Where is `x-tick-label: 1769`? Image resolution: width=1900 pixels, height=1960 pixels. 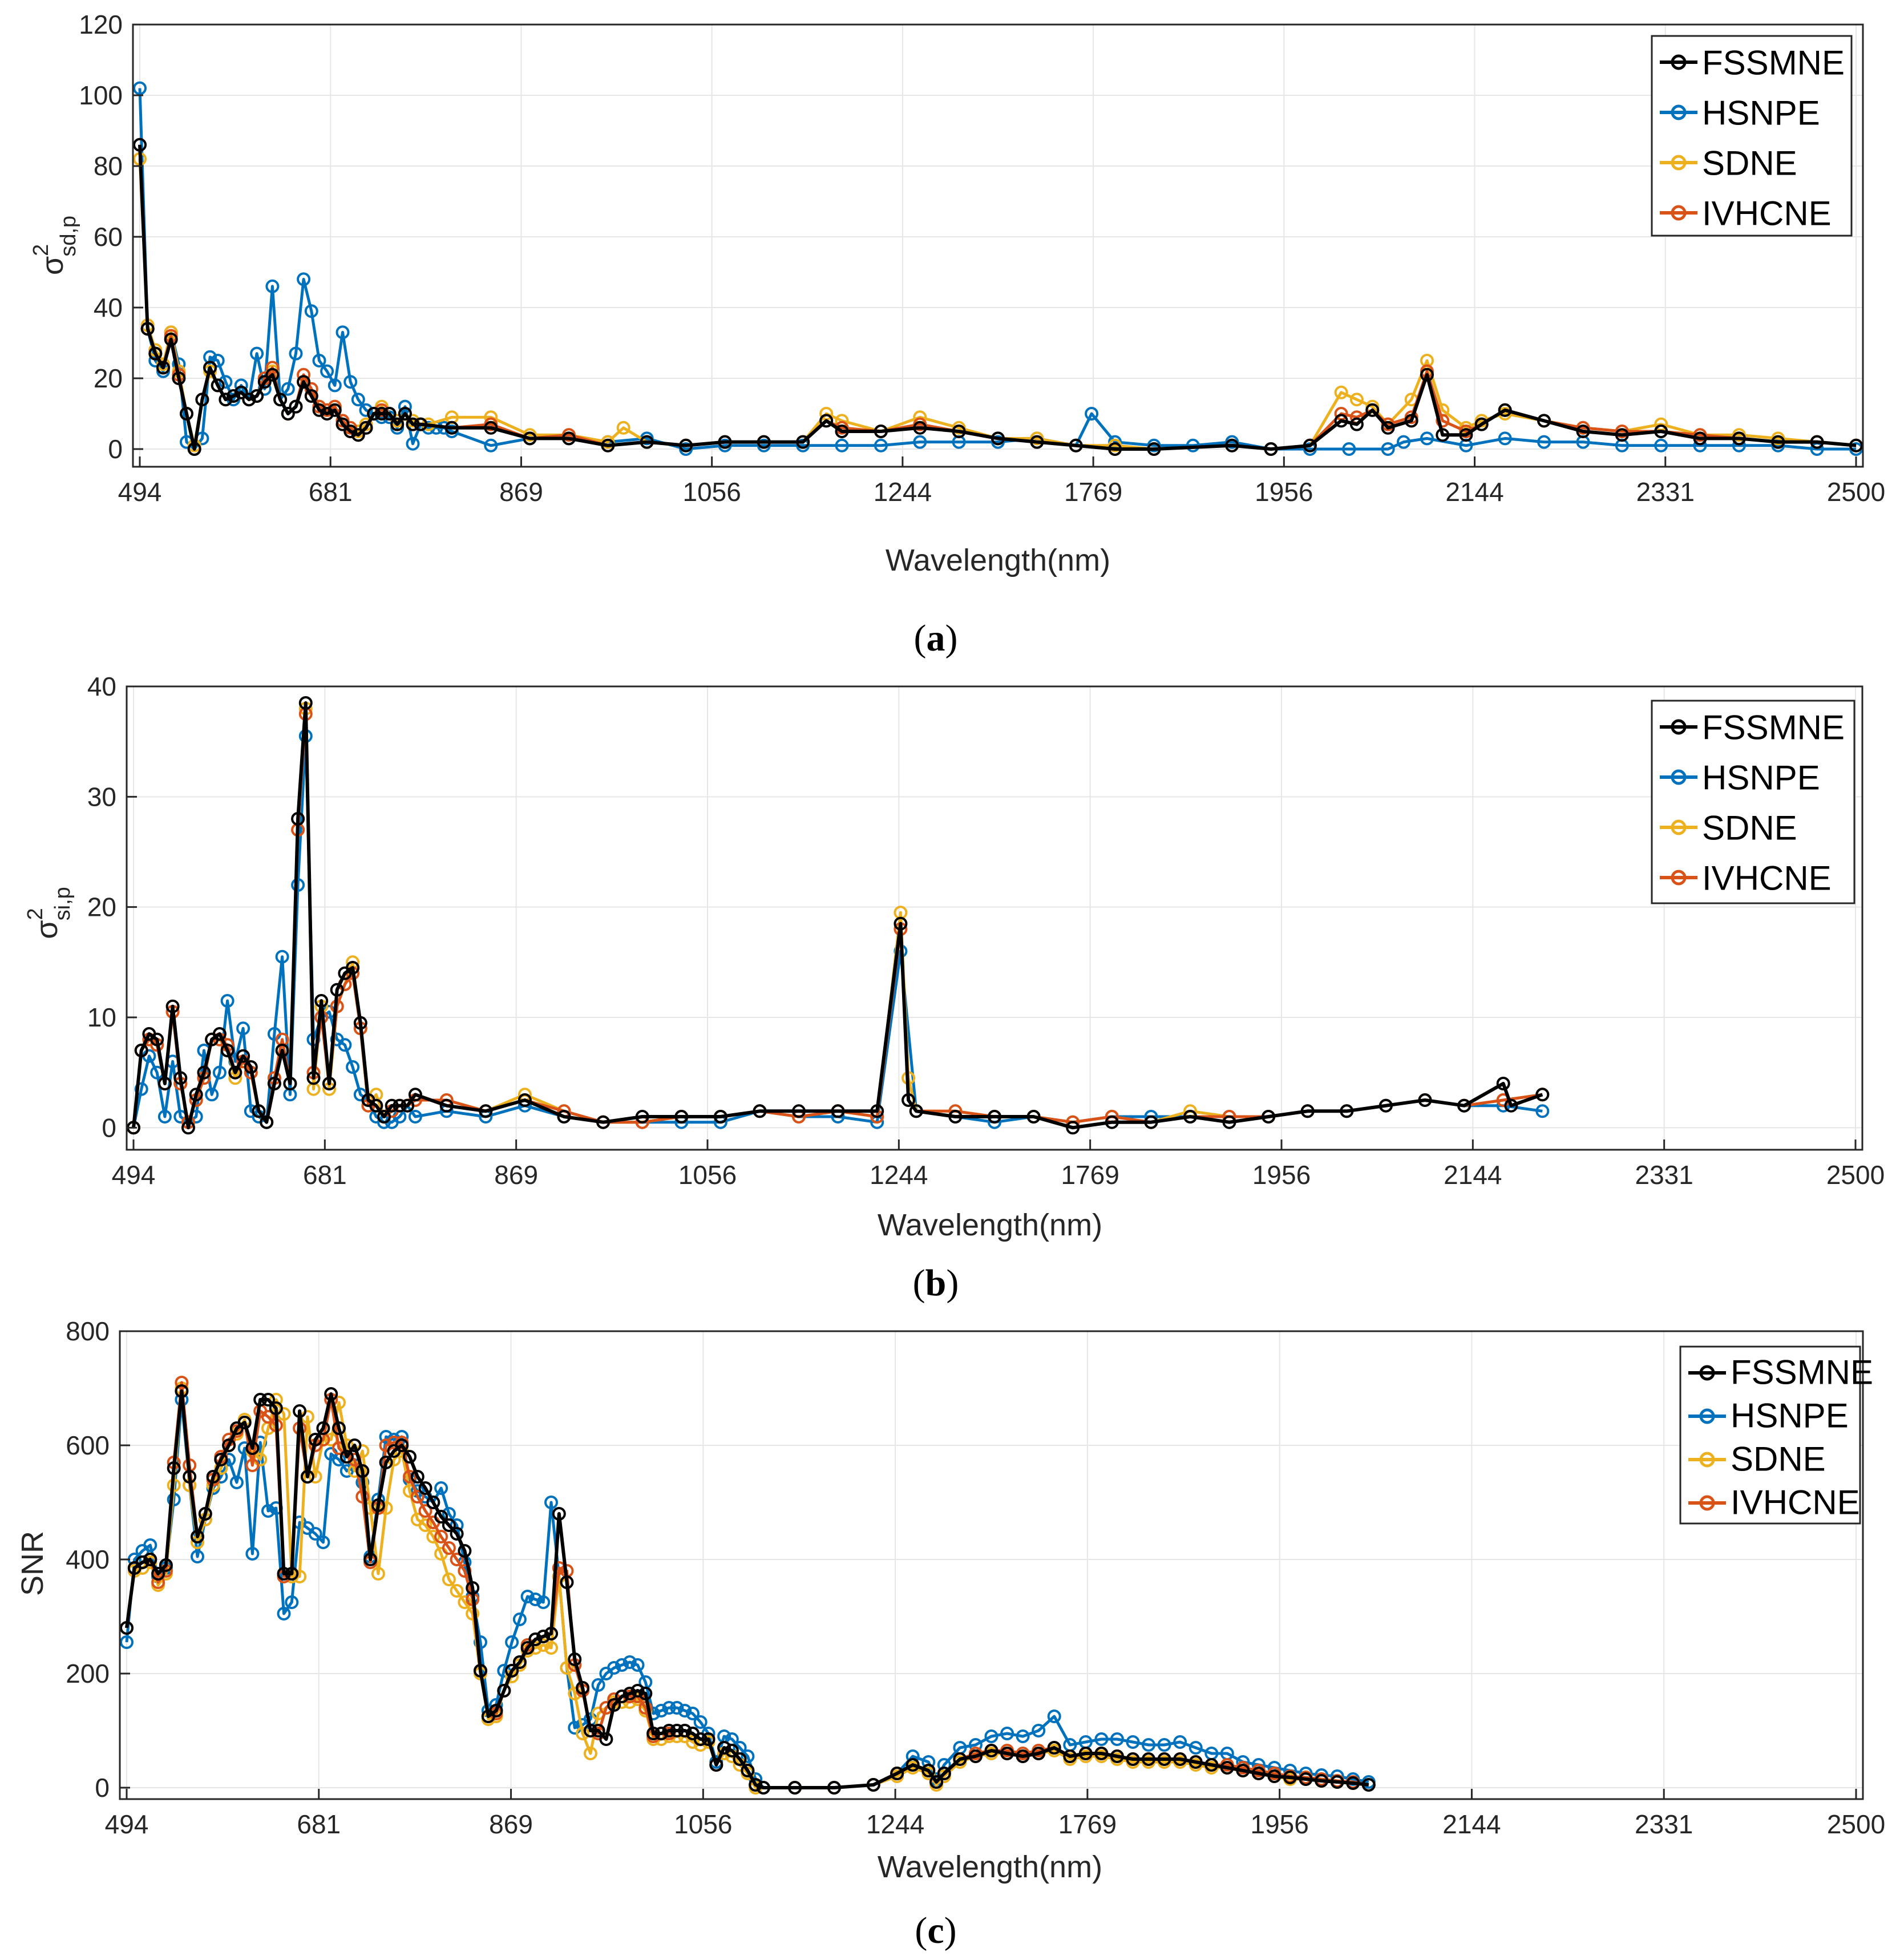
x-tick-label: 1769 is located at coordinates (1093, 492).